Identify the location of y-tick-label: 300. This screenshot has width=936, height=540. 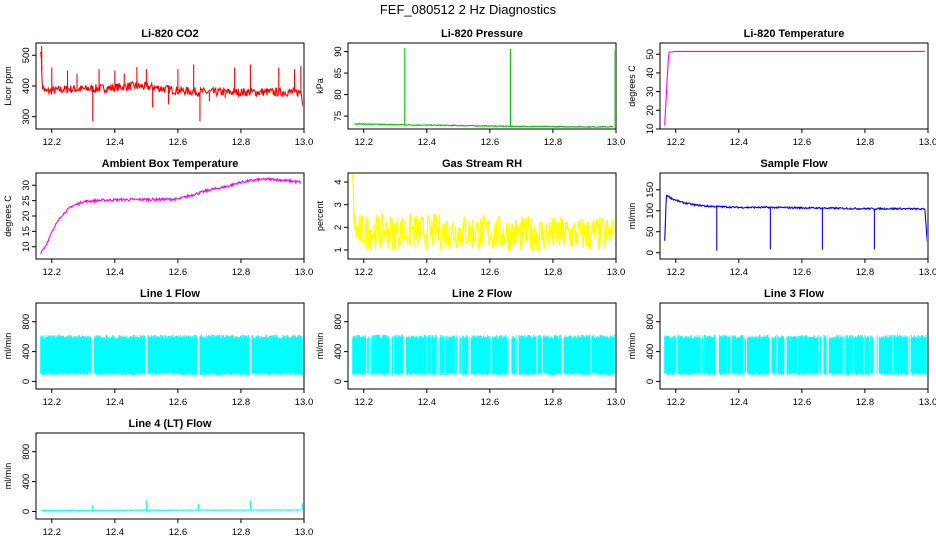
(26, 117).